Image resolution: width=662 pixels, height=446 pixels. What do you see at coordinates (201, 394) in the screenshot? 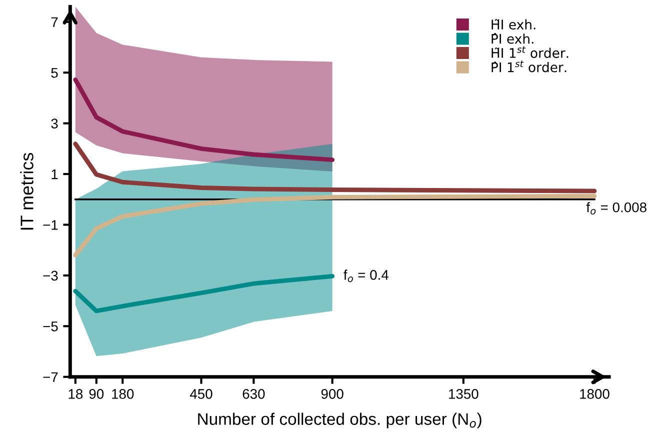
I see `x-tick-label: 450` at bounding box center [201, 394].